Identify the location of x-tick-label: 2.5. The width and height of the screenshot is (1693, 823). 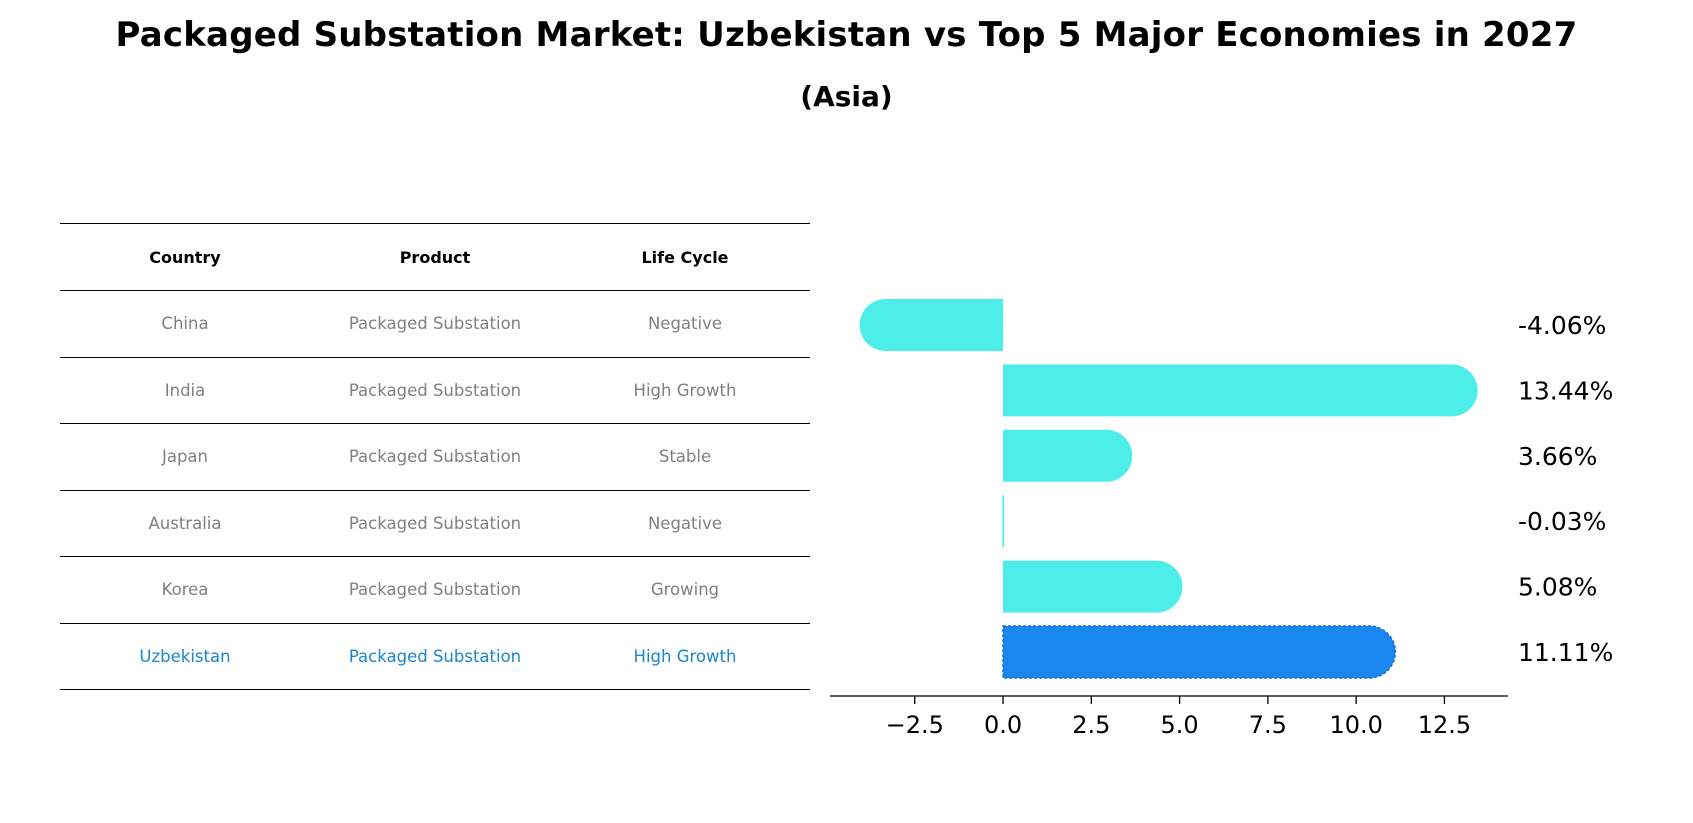
(1091, 725).